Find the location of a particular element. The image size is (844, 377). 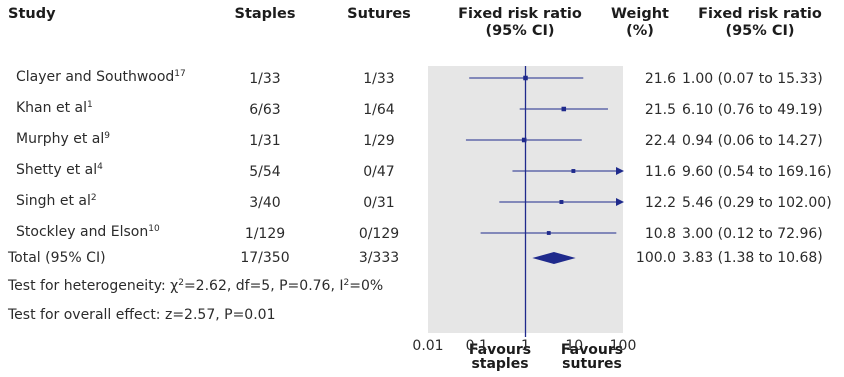

row-sutures: 1/64 is located at coordinates (379, 110).